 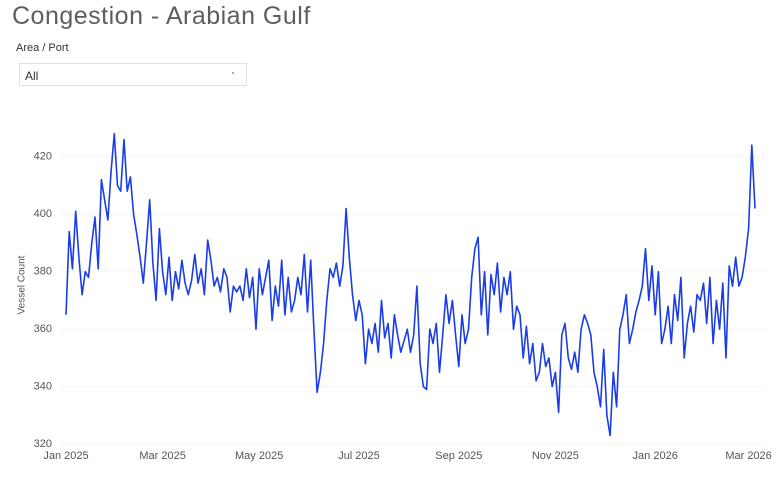 What do you see at coordinates (359, 456) in the screenshot?
I see `x-tick-label: Jul 2025` at bounding box center [359, 456].